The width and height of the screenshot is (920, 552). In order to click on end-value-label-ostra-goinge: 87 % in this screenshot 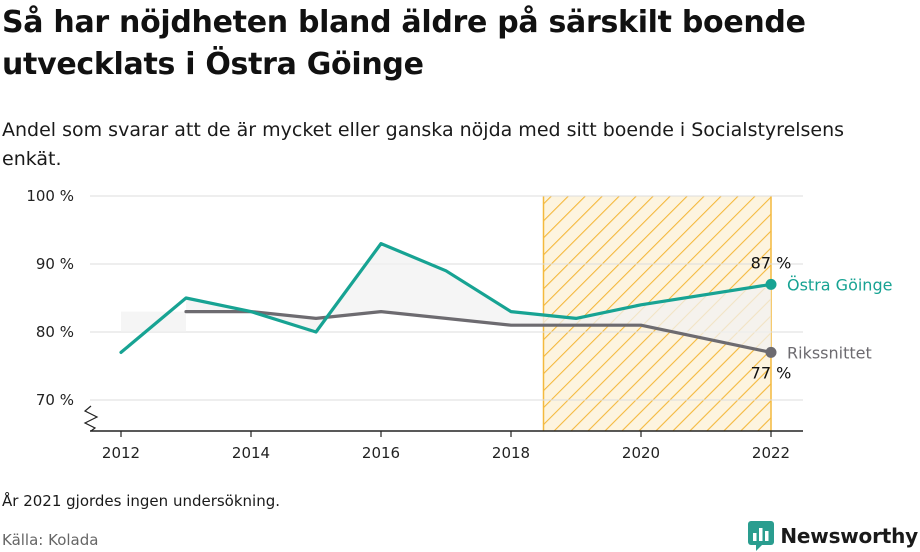, I will do `click(771, 262)`.